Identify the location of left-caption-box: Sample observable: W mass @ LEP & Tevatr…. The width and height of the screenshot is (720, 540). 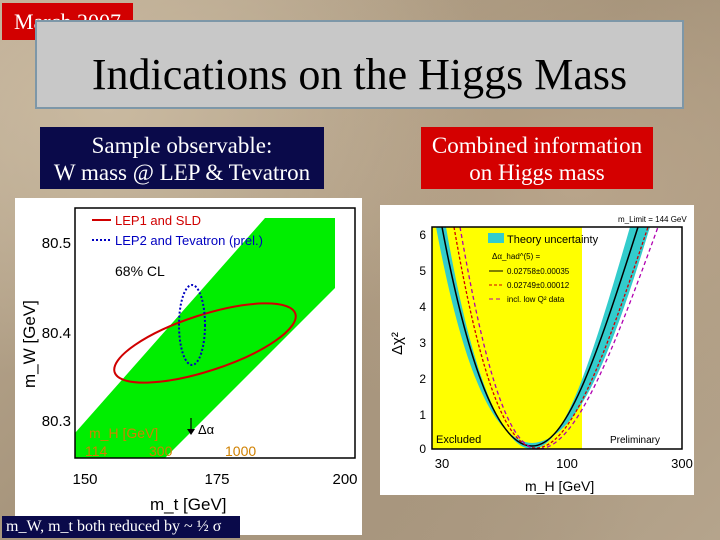
(182, 158).